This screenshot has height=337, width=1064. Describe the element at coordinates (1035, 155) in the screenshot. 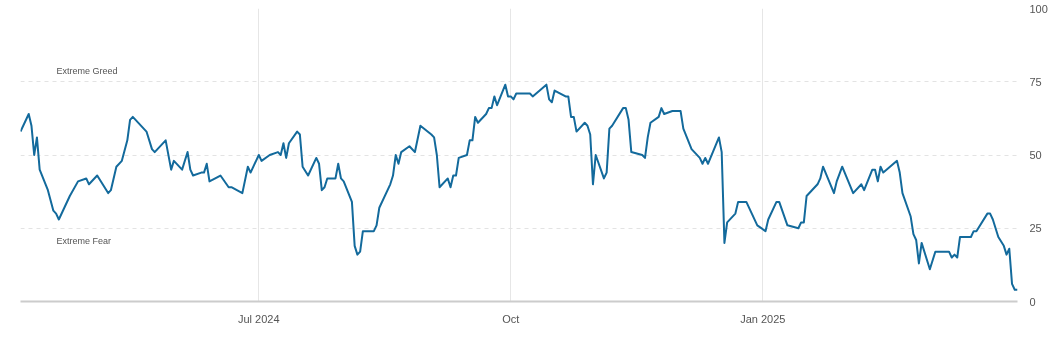

I see `y-tick-label: 50` at that location.